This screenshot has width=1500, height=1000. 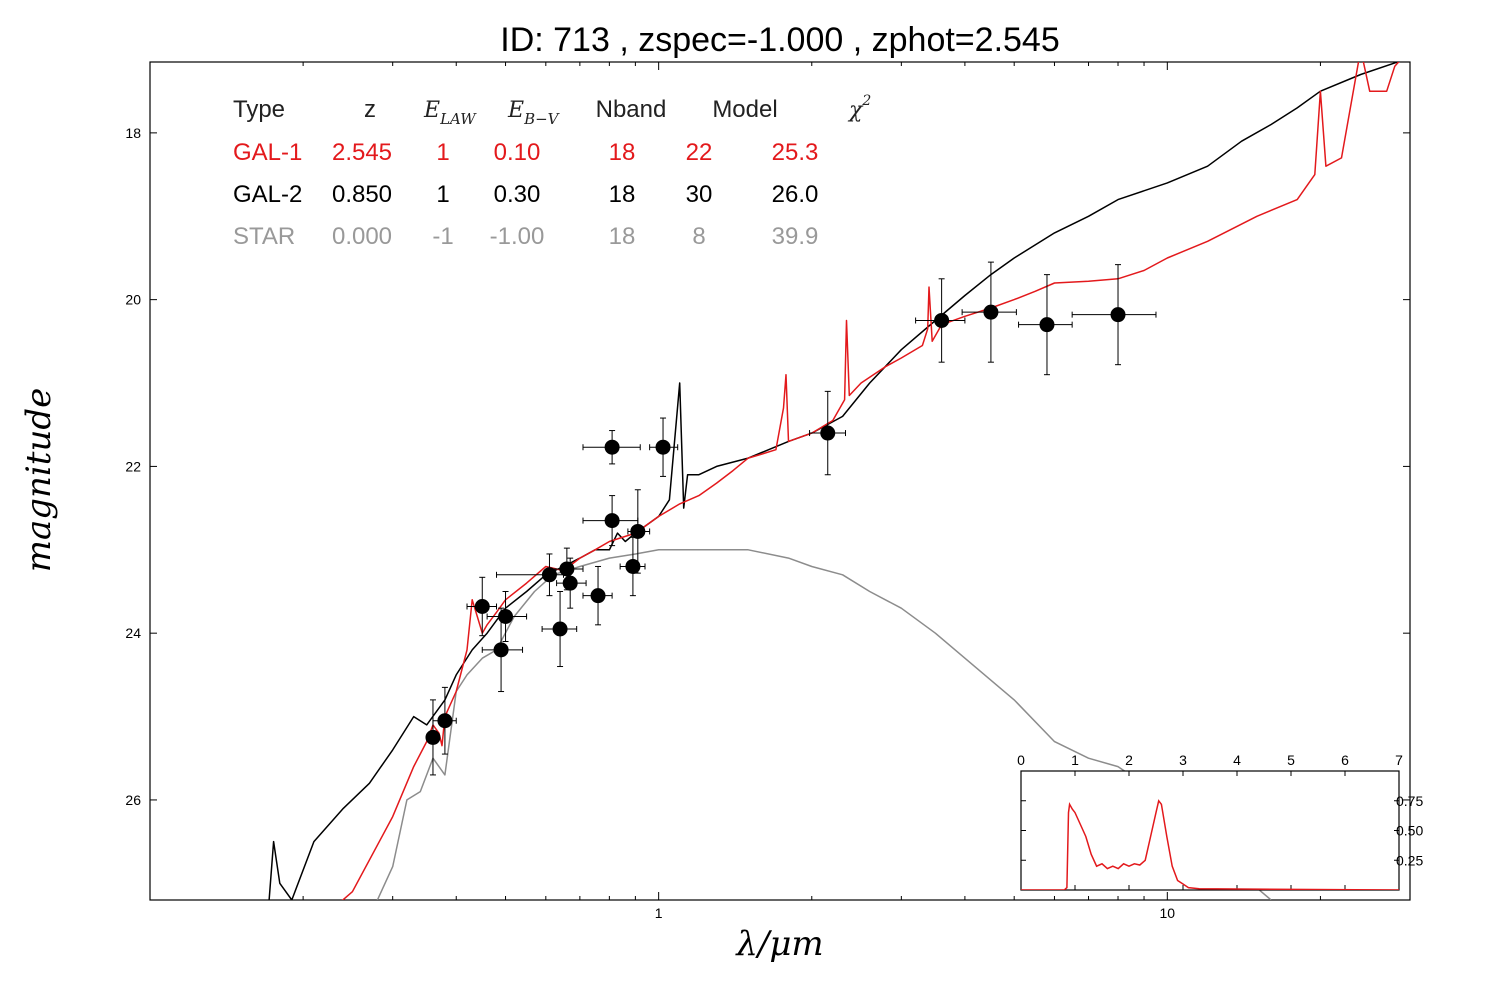 I want to click on table-cell-ebv: 0.30, so click(x=517, y=194).